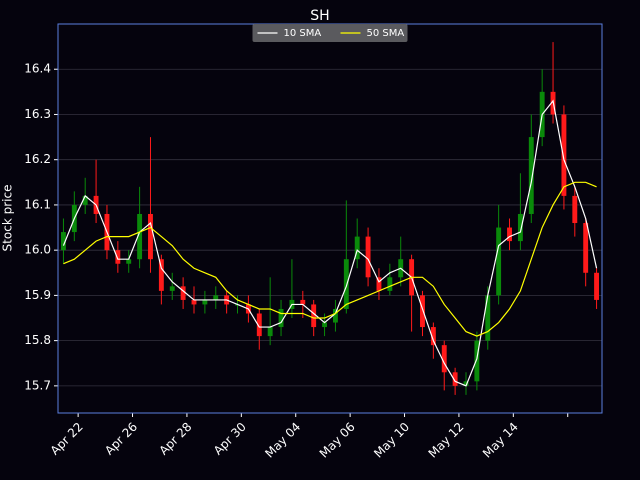  I want to click on y-tick-label: 16.4, so click(37, 69).